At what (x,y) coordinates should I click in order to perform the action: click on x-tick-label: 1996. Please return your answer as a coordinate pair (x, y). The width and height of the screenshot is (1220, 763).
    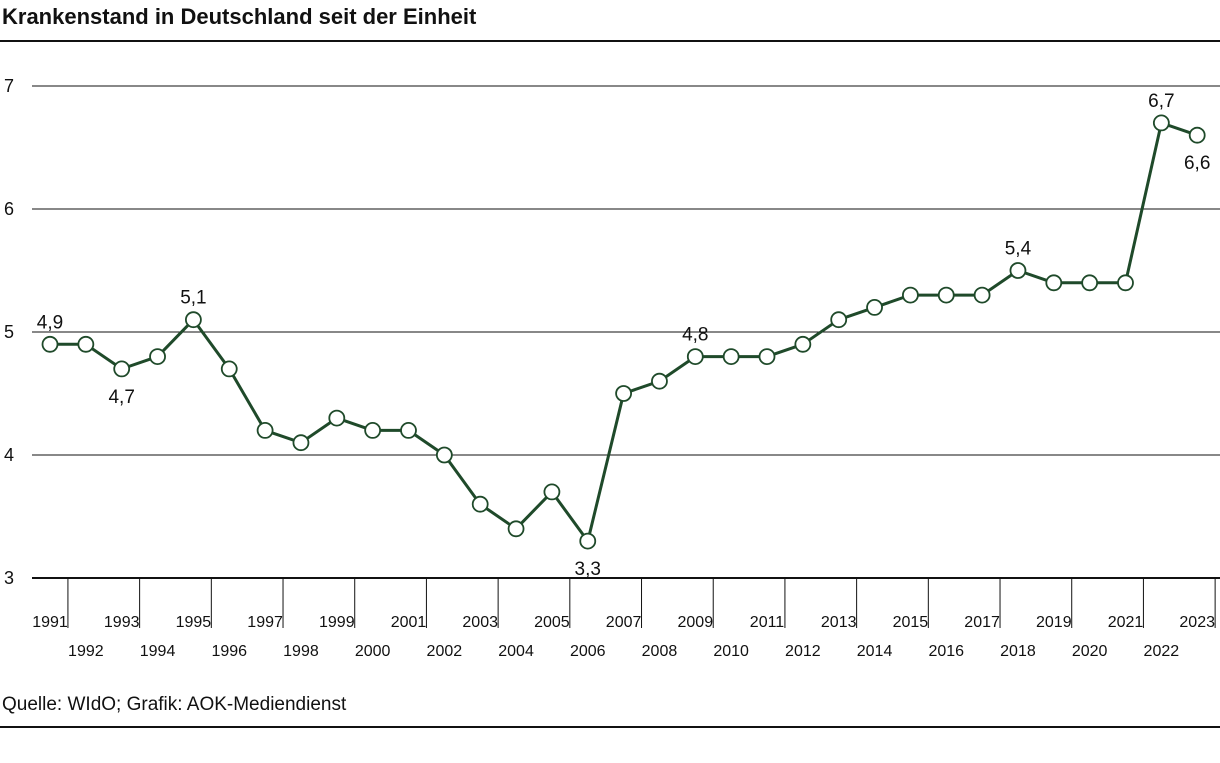
    Looking at the image, I should click on (229, 651).